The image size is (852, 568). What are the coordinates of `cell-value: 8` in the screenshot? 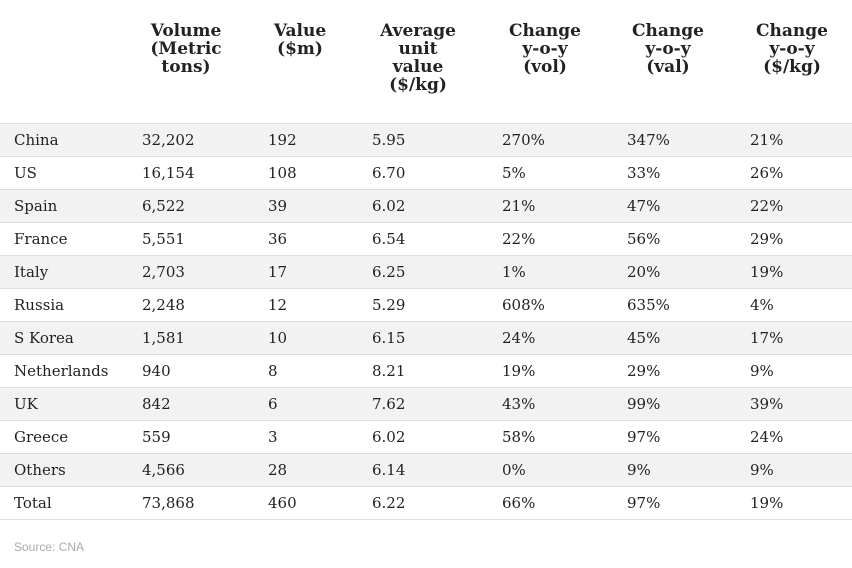 It's located at (273, 371).